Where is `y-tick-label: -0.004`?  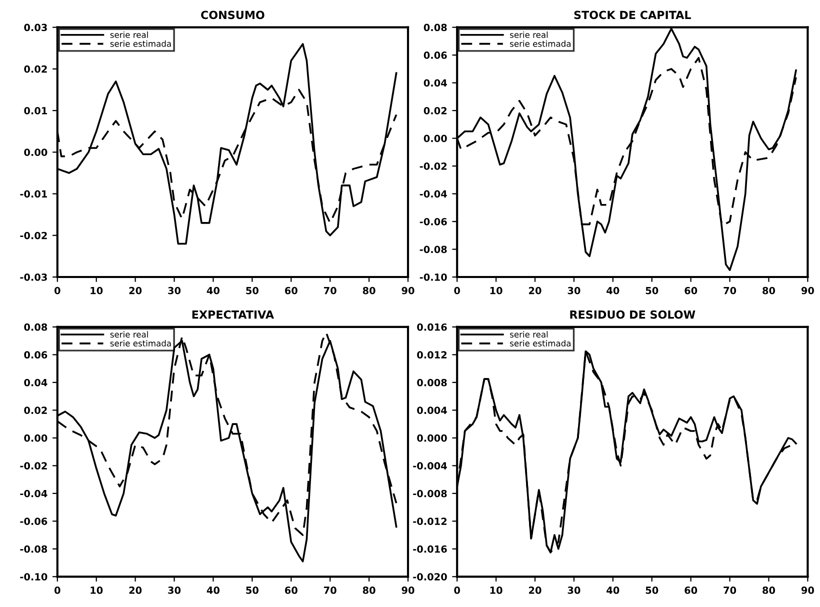 y-tick-label: -0.004 is located at coordinates (430, 466).